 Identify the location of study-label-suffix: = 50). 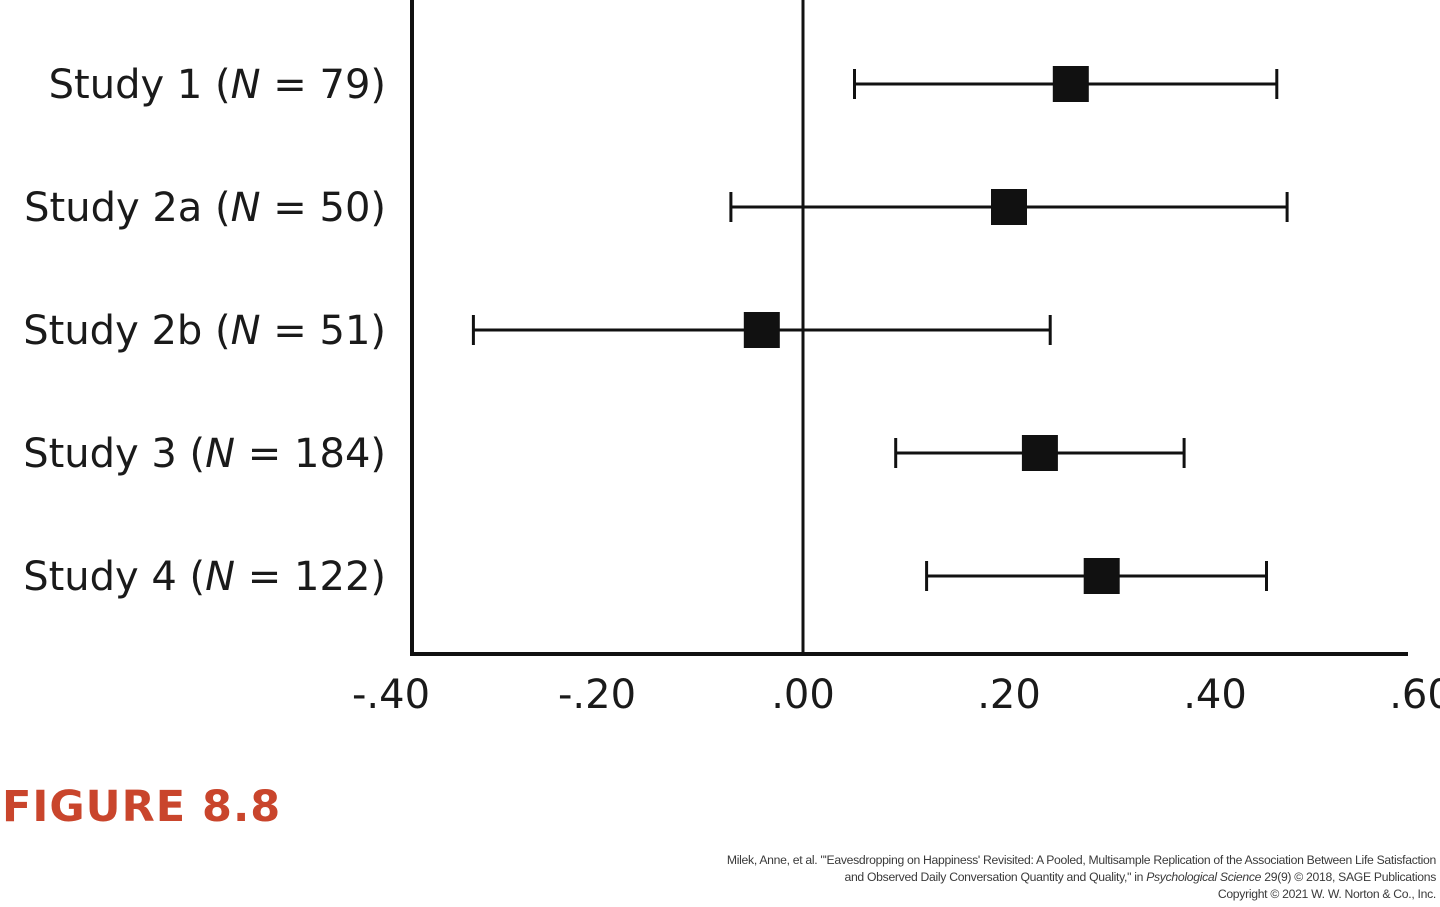
(323, 208).